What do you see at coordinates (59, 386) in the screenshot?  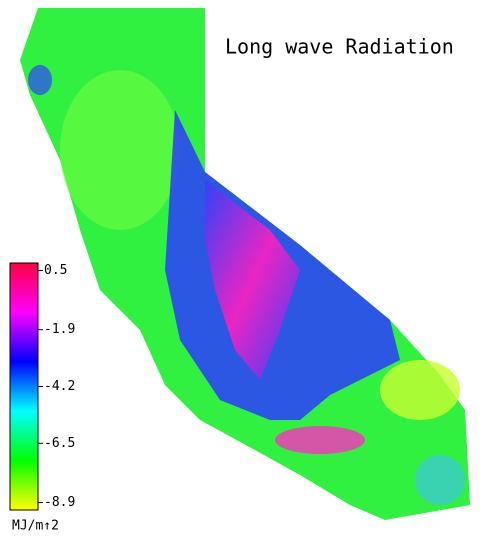 I see `colorbar-tick-label: -4.2` at bounding box center [59, 386].